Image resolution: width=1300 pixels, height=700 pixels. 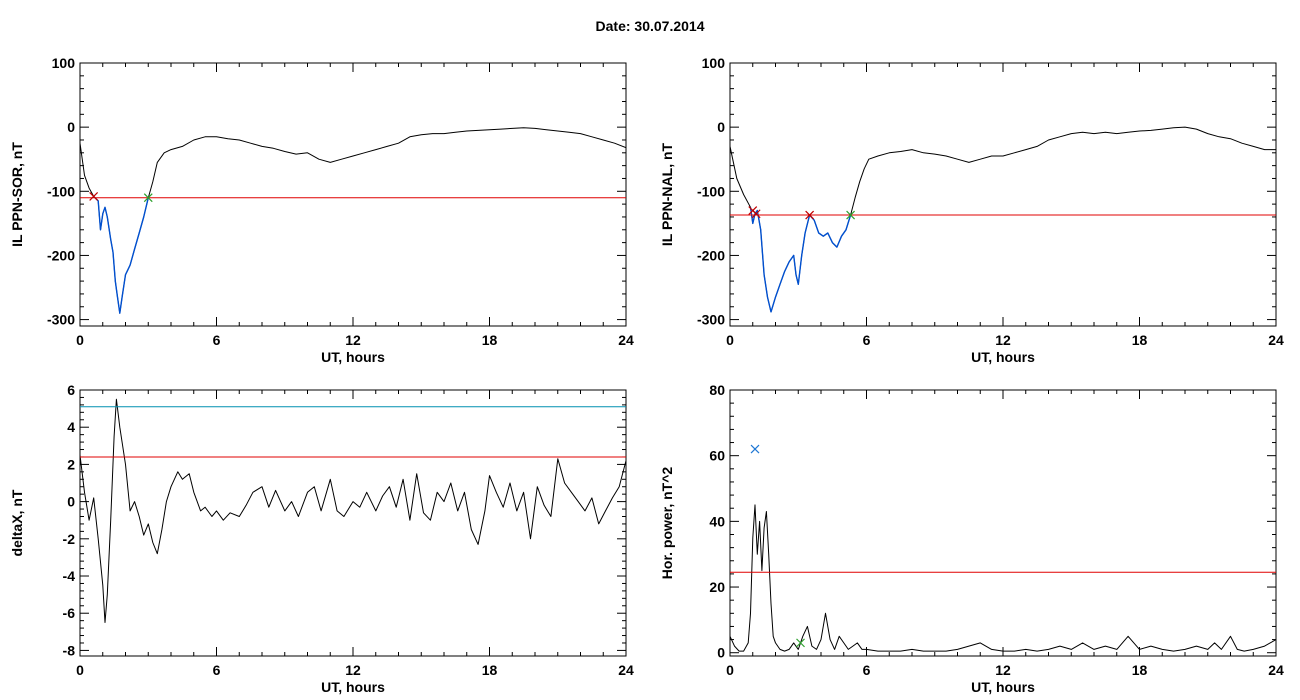 I want to click on y-tick-label: -8, so click(x=69, y=650).